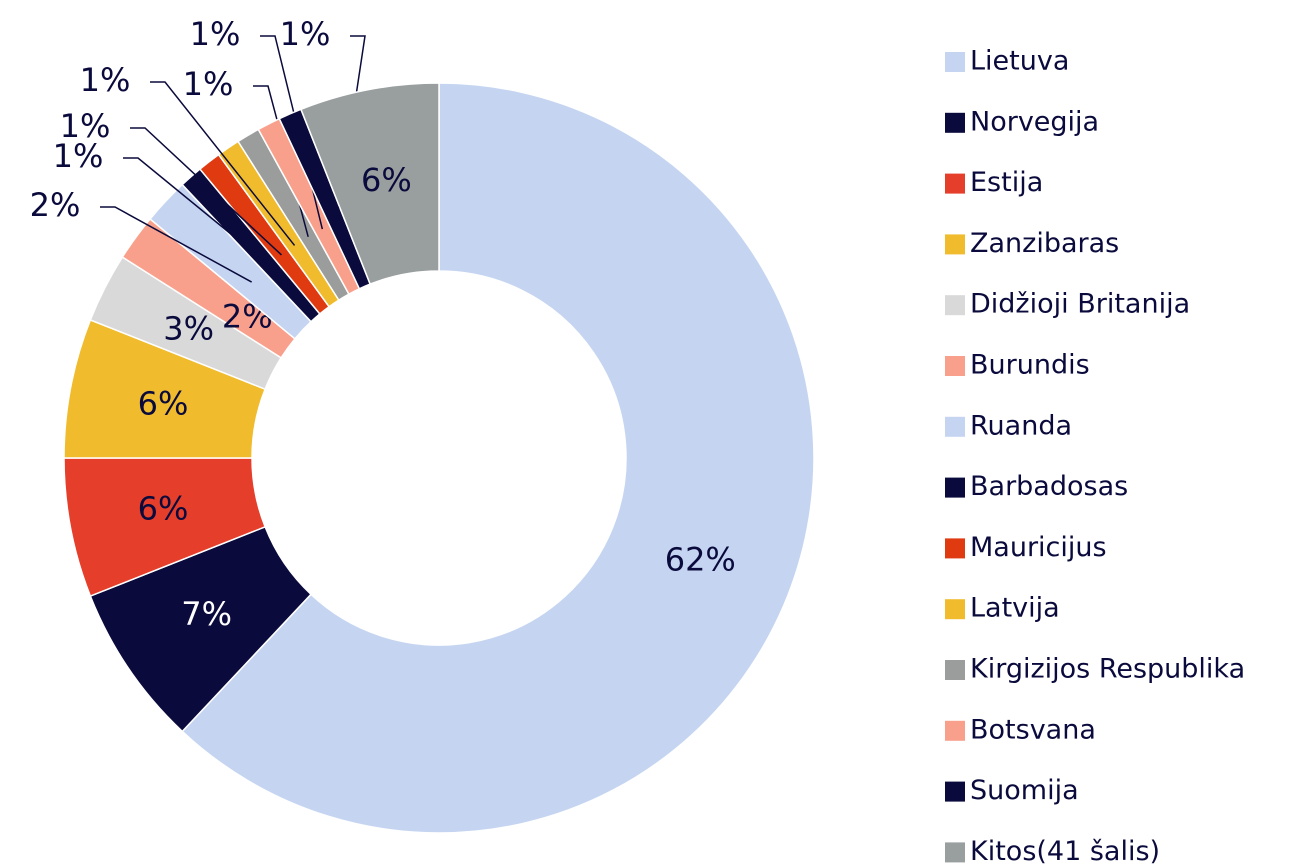 The image size is (1306, 864). I want to click on legend-label: Lietuva, so click(1019, 61).